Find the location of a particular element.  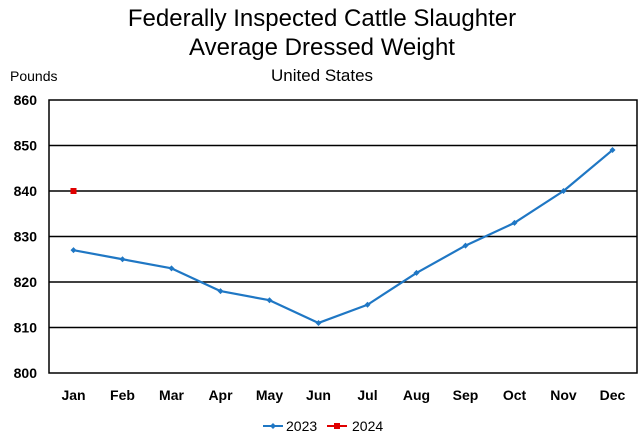

y-tick-label: 830 is located at coordinates (26, 237).